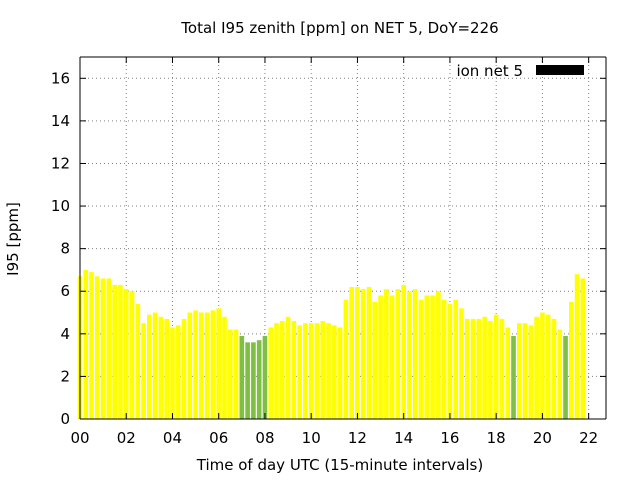 The height and width of the screenshot is (480, 640). Describe the element at coordinates (520, 71) in the screenshot. I see `legend: ion net 5` at that location.